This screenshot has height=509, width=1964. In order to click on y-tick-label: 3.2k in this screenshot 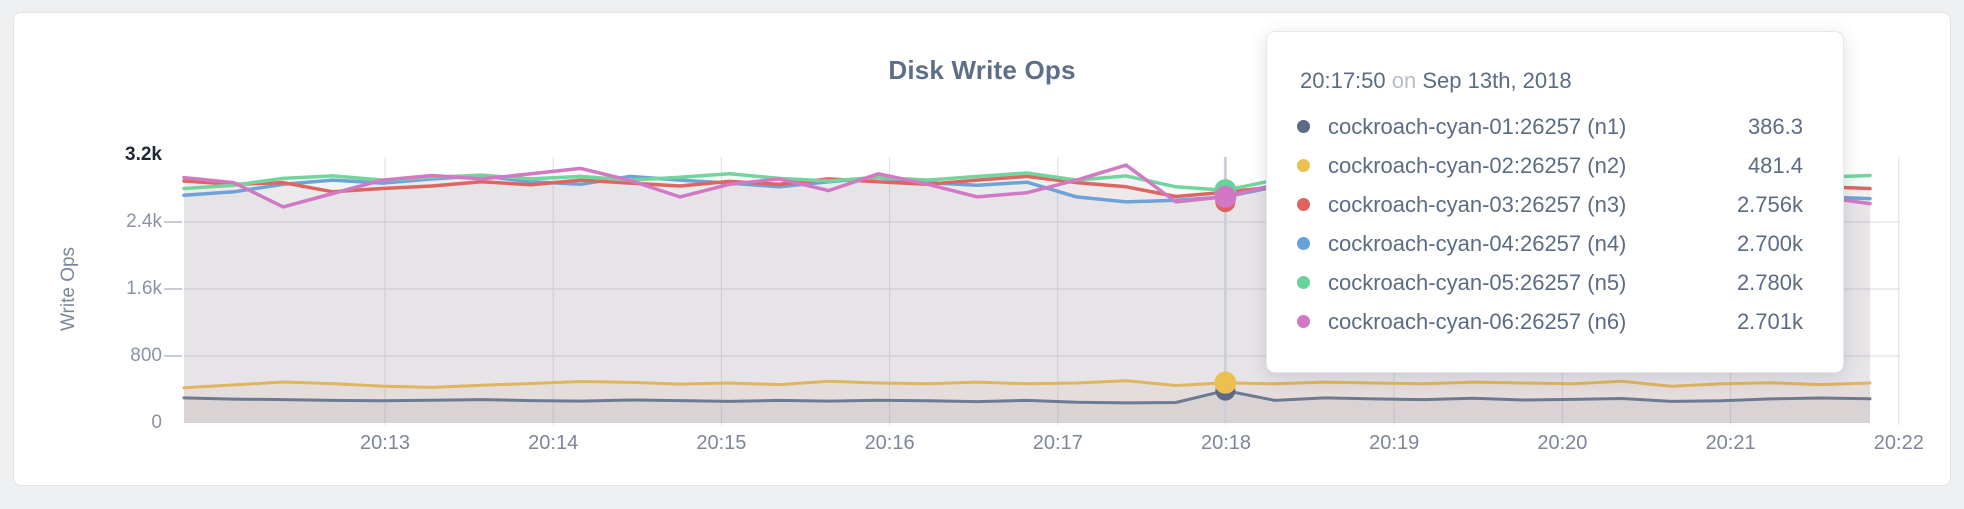, I will do `click(143, 154)`.